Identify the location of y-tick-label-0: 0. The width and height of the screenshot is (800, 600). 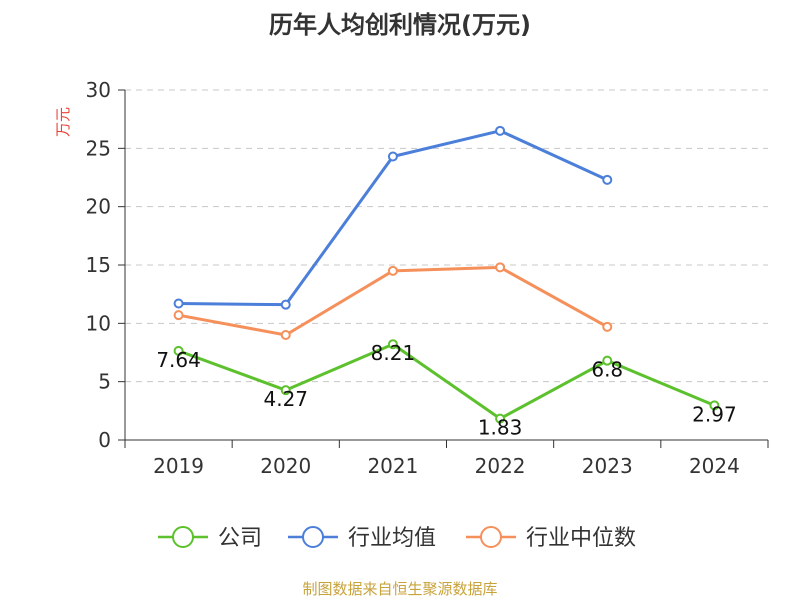
(104, 440).